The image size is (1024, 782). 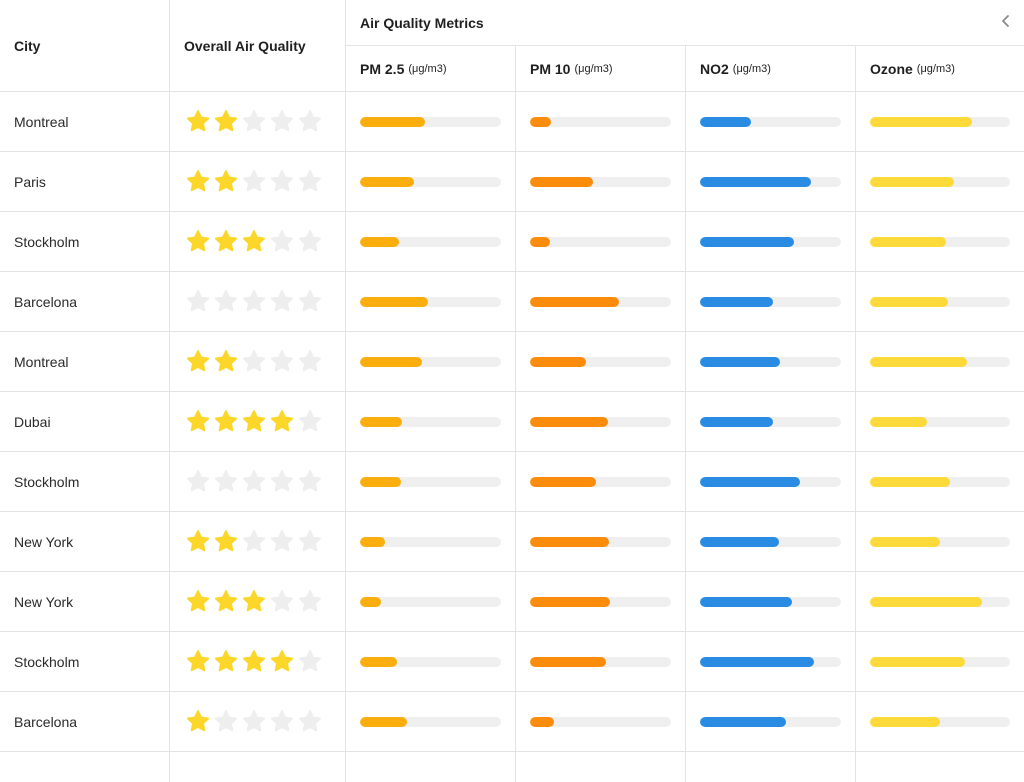 What do you see at coordinates (85, 422) in the screenshot?
I see `city-cell: Dubai` at bounding box center [85, 422].